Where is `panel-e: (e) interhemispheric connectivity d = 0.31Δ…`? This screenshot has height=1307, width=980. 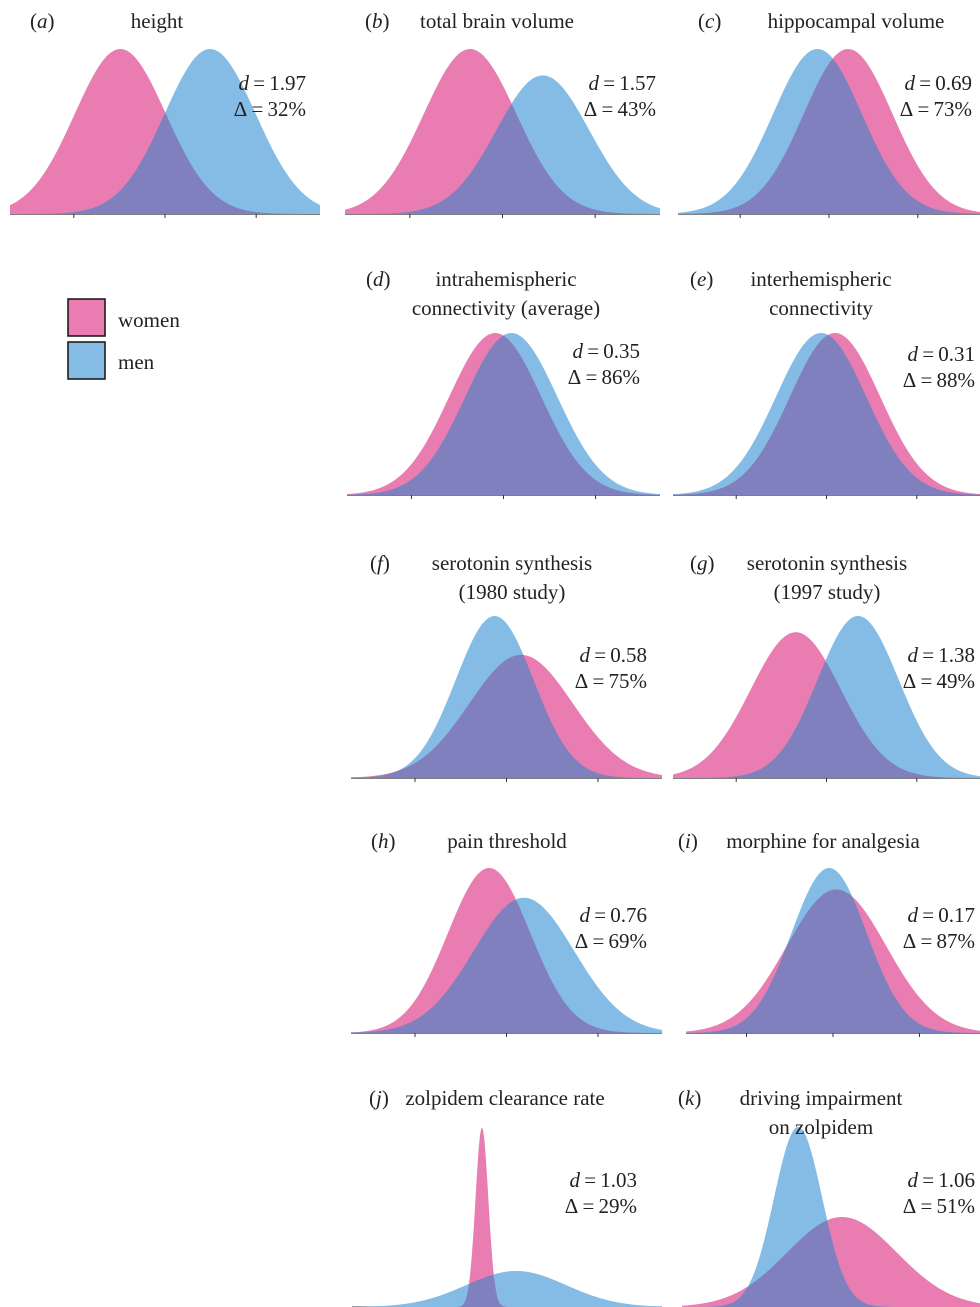 panel-e: (e) interhemispheric connectivity d = 0.31Δ… is located at coordinates (826, 383).